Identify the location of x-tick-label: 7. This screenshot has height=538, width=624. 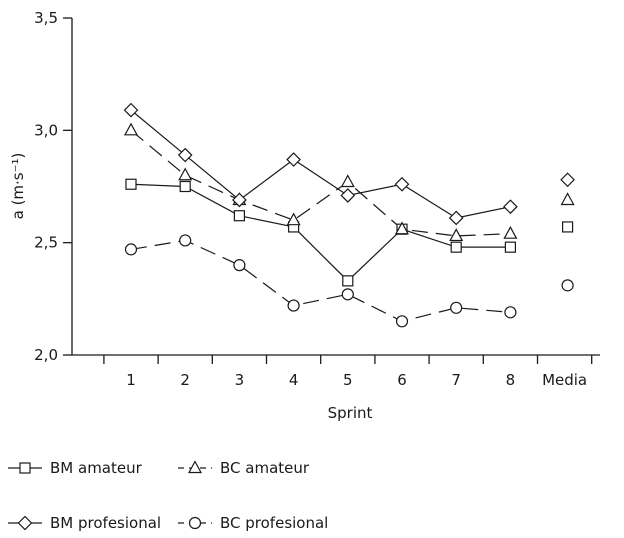
(456, 380).